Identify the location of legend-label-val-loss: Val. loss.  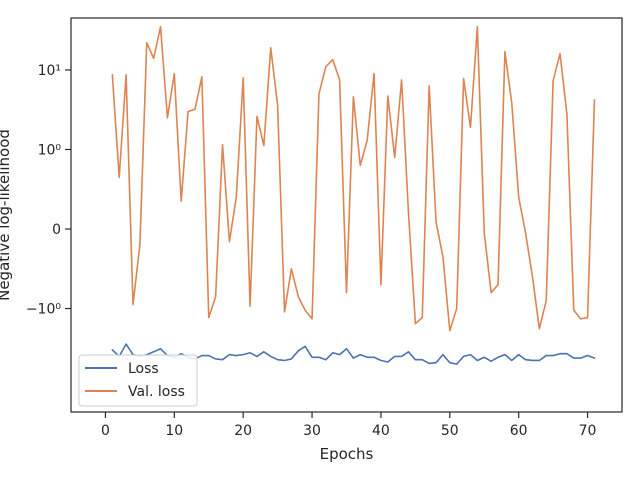
(156, 392).